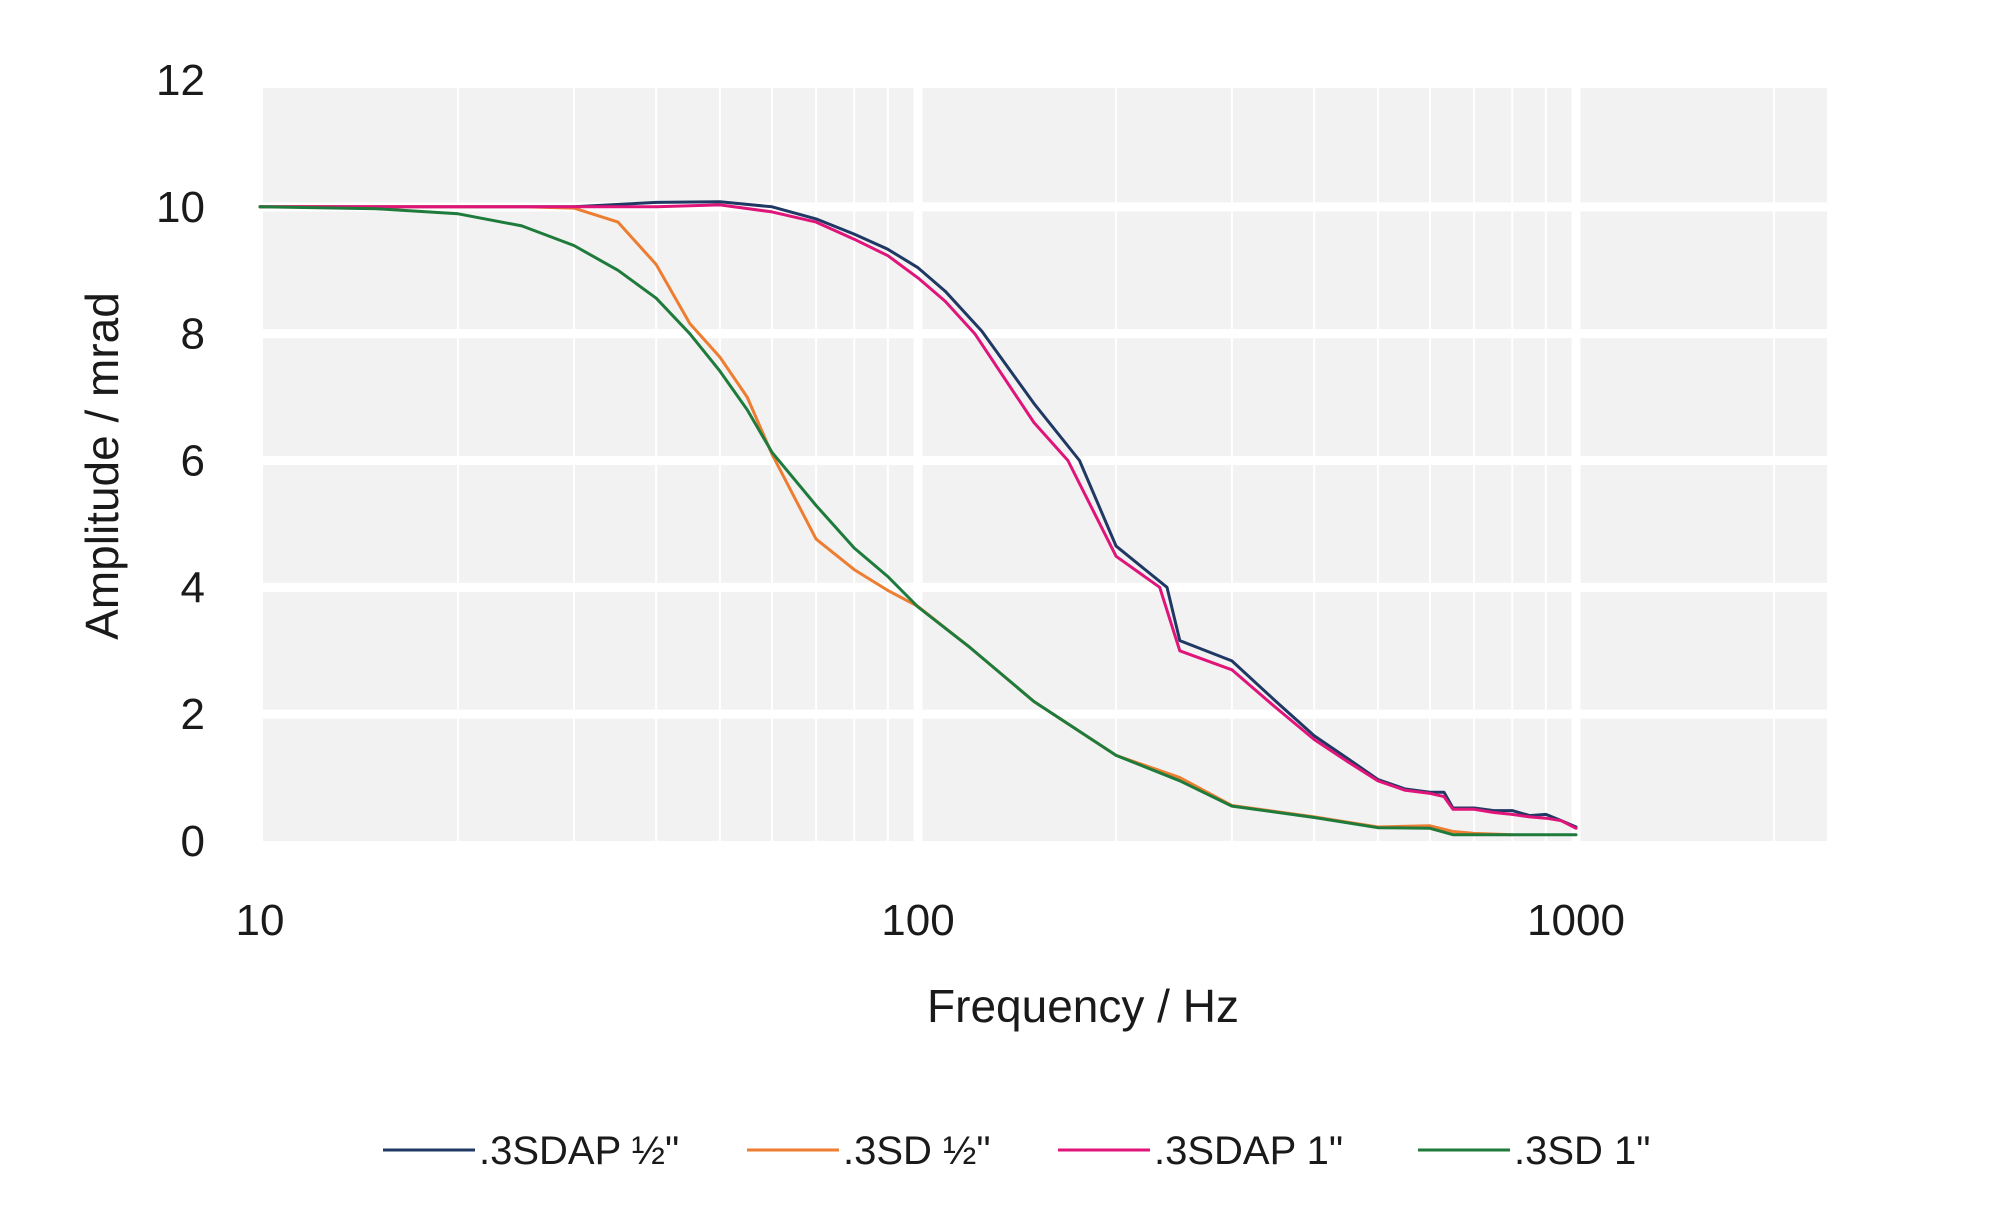 Image resolution: width=2000 pixels, height=1231 pixels. What do you see at coordinates (260, 920) in the screenshot?
I see `x-tick-label: 10` at bounding box center [260, 920].